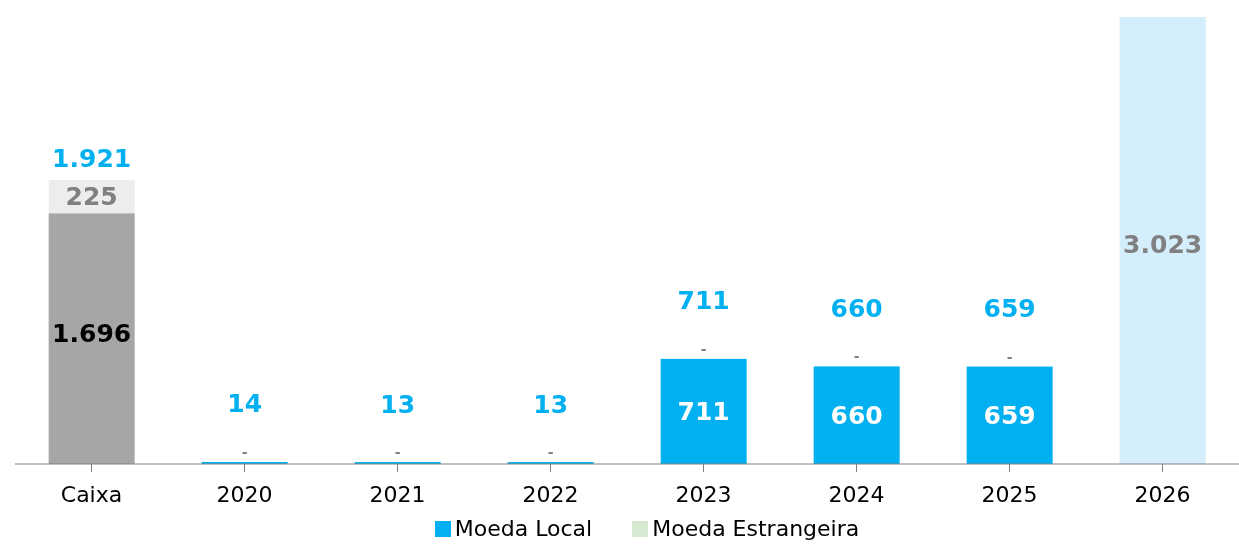 The width and height of the screenshot is (1239, 546). I want to click on x-tick-label: 2022, so click(550, 494).